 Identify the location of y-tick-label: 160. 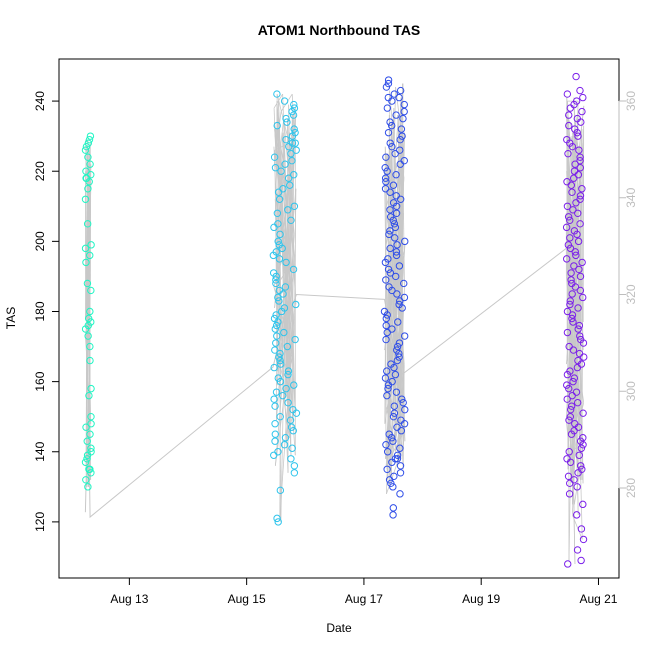
(40, 381).